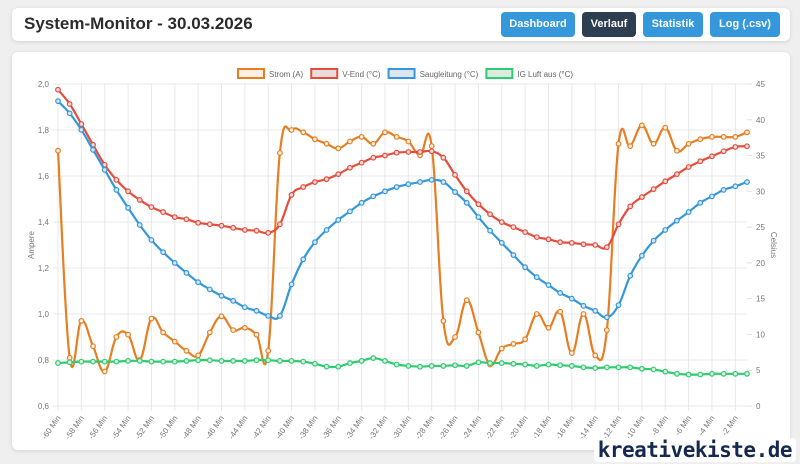 The width and height of the screenshot is (800, 464). I want to click on x-tick-label: -42 Min, so click(261, 427).